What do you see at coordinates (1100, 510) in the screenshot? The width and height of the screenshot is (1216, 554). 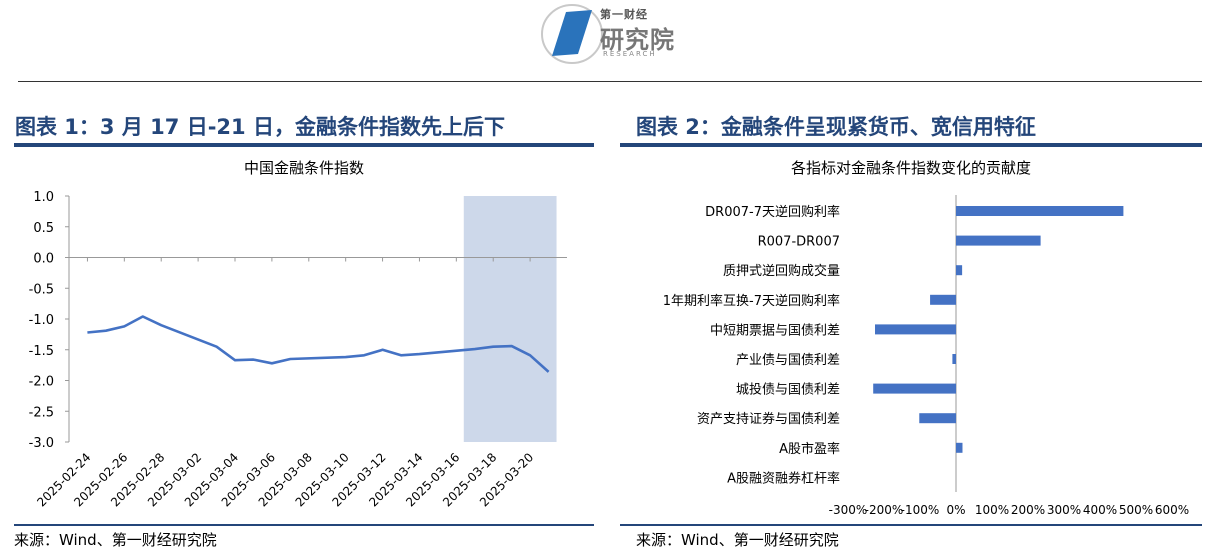 I see `x-tick-label: 400%` at bounding box center [1100, 510].